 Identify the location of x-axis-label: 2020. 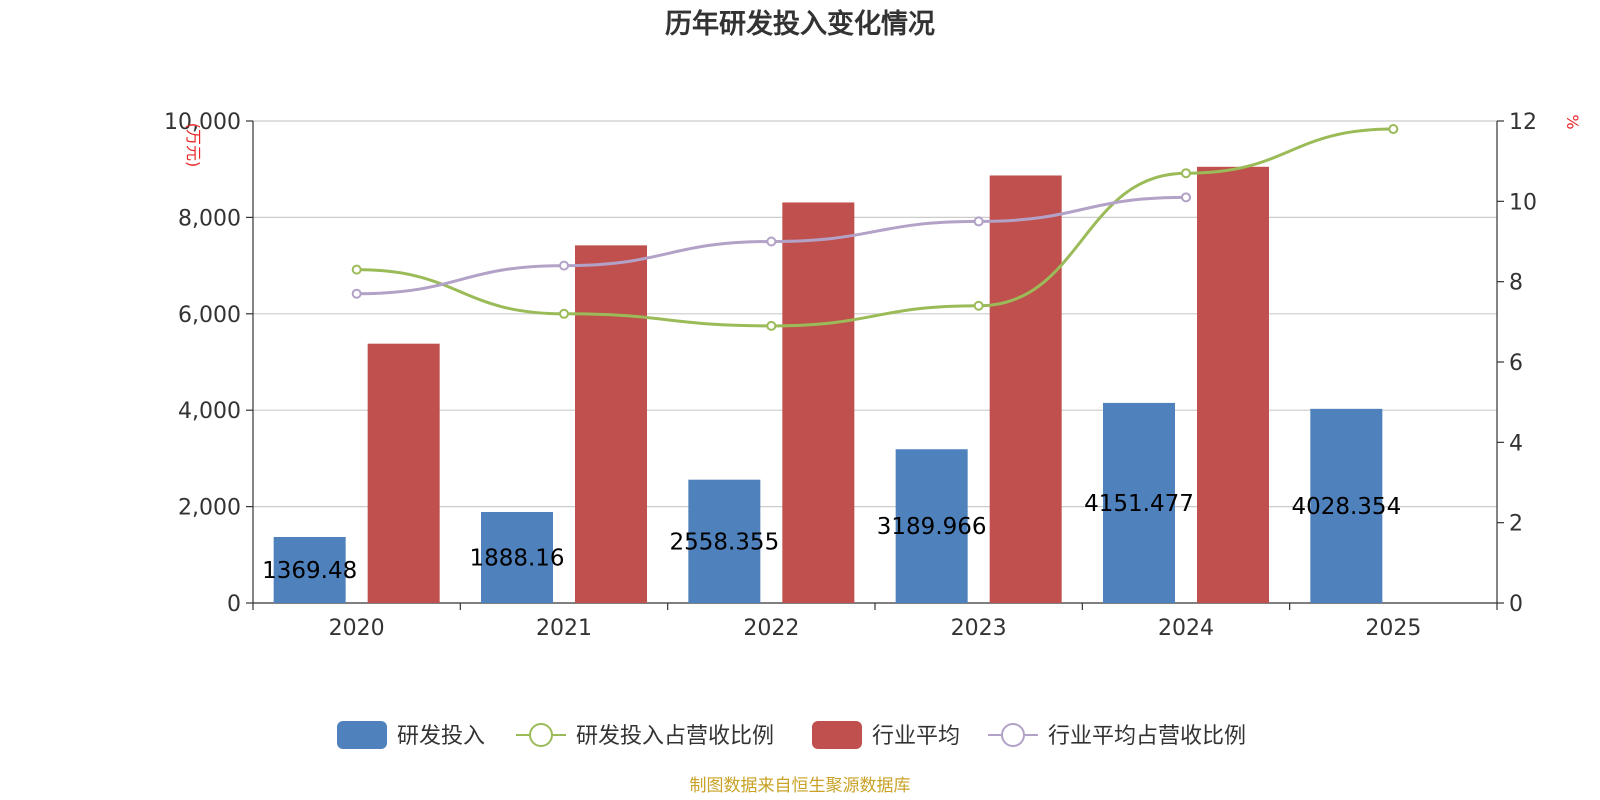
(357, 628).